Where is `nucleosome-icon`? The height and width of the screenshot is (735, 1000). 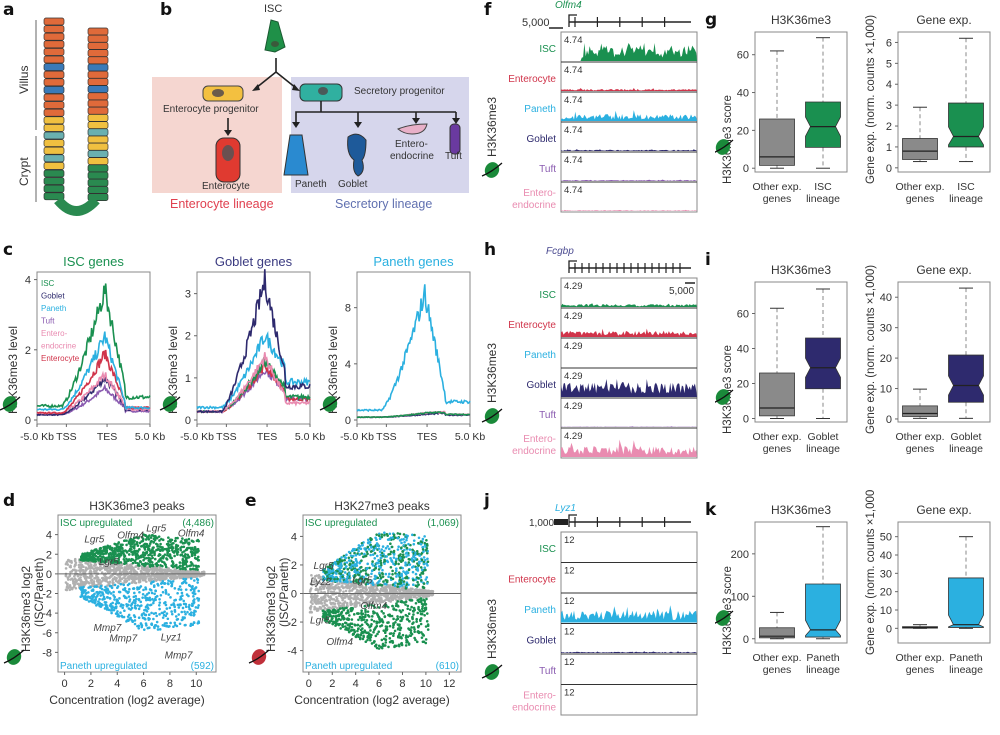
nucleosome-icon is located at coordinates (723, 618).